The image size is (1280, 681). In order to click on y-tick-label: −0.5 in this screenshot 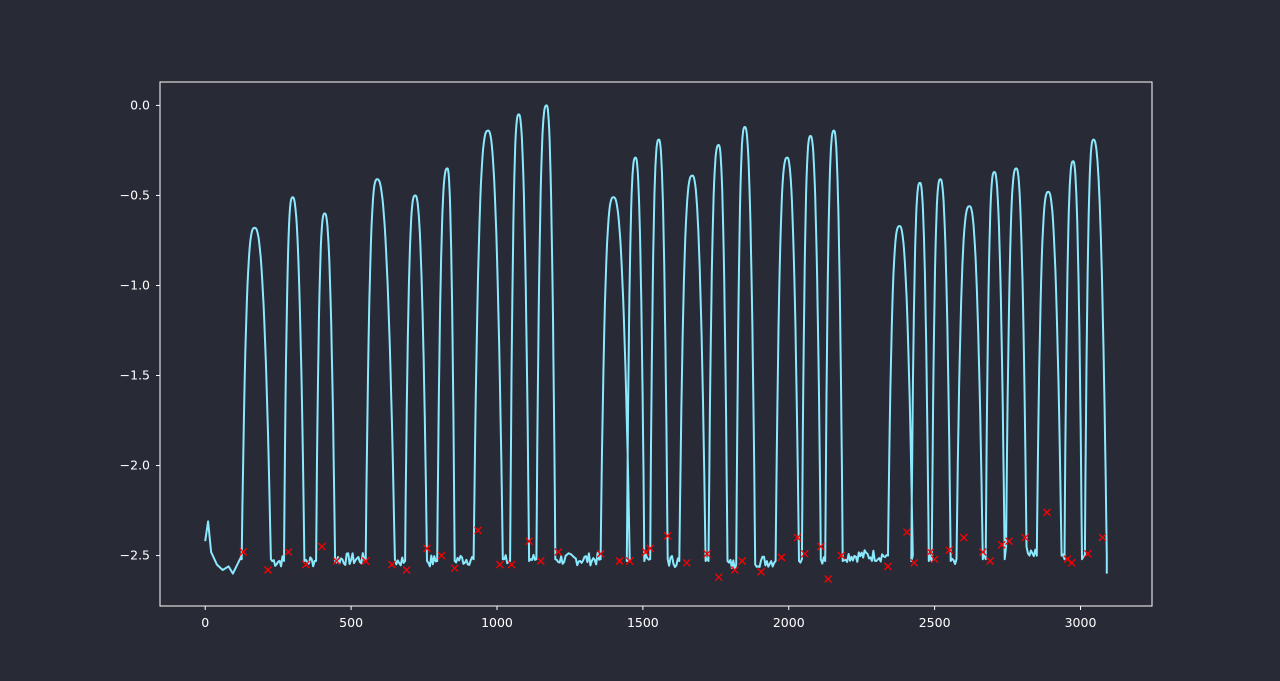, I will do `click(135, 194)`.